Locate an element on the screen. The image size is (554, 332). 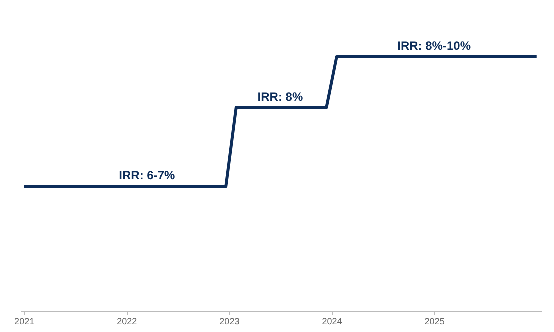
annotation: IRR: 8% is located at coordinates (281, 97).